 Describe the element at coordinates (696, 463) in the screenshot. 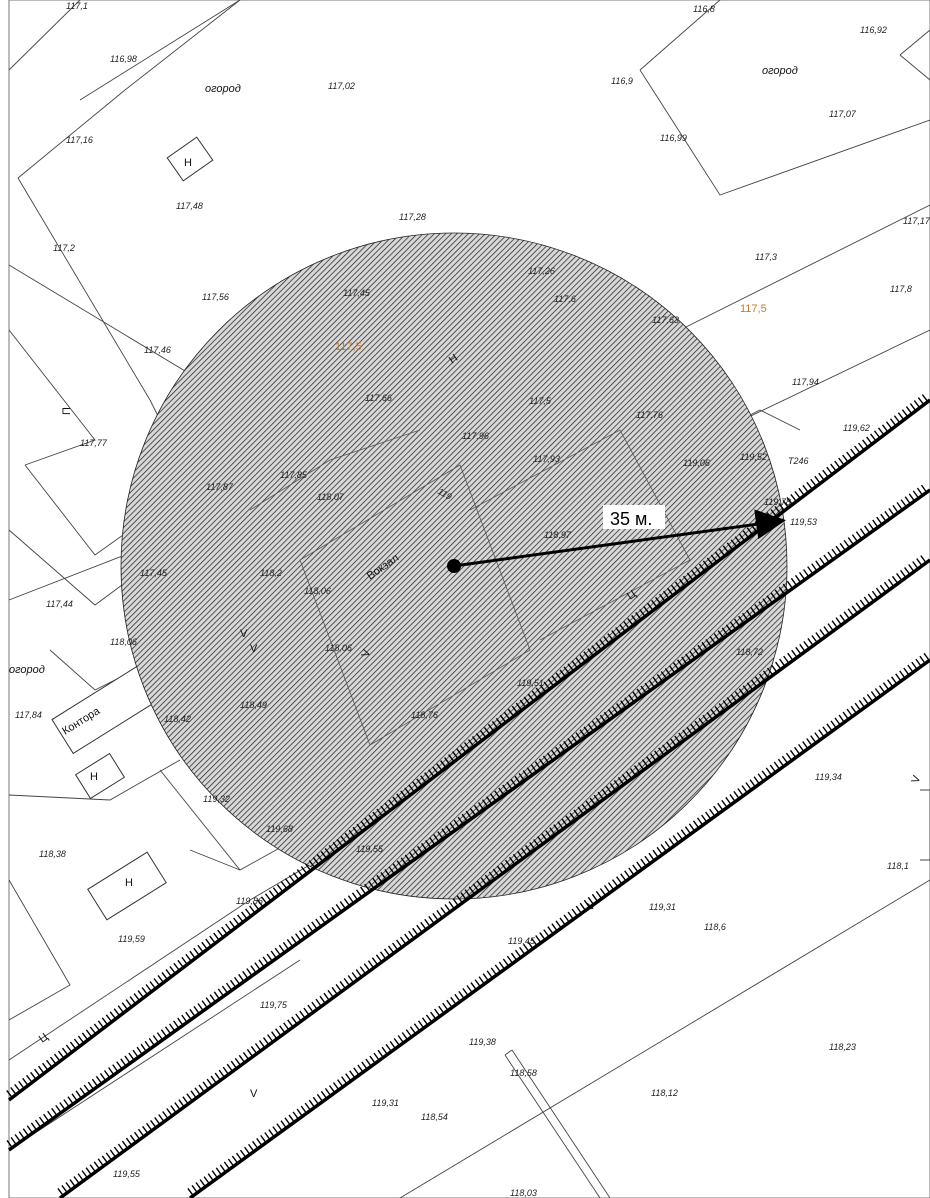

I see `elevation-mark: 119,06` at that location.